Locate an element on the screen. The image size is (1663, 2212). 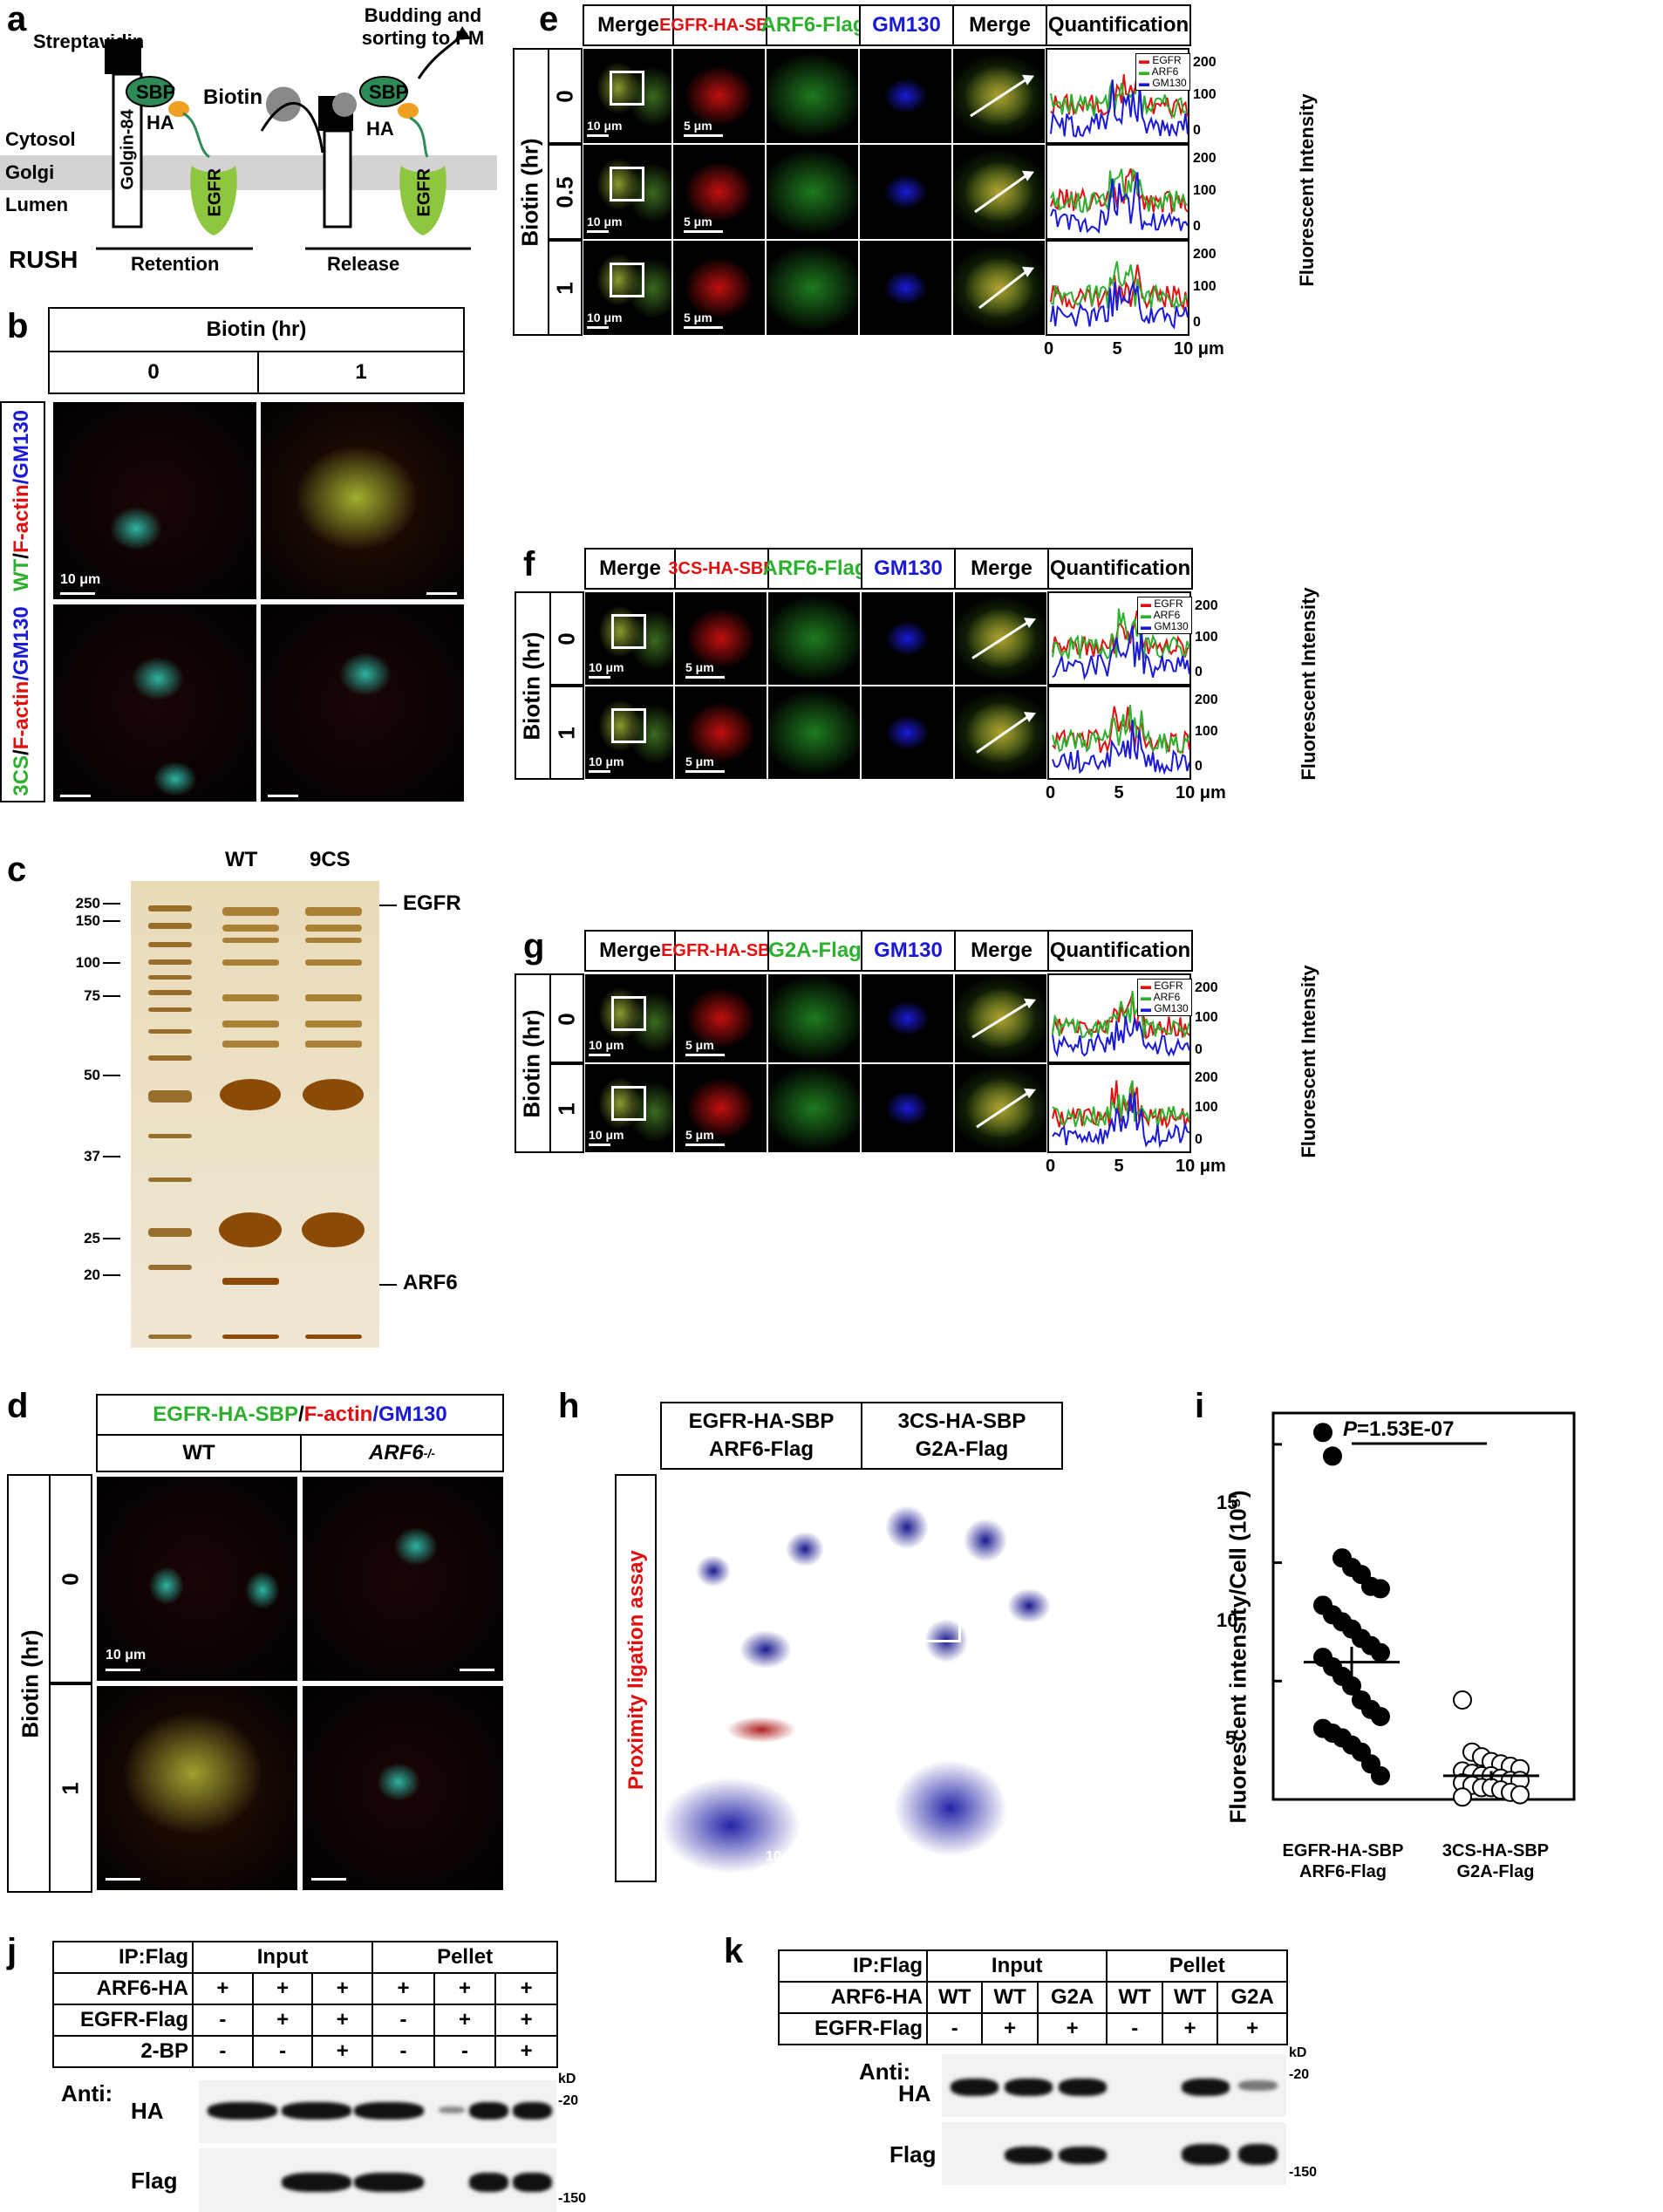
g-row-0: 0 is located at coordinates (566, 1019).